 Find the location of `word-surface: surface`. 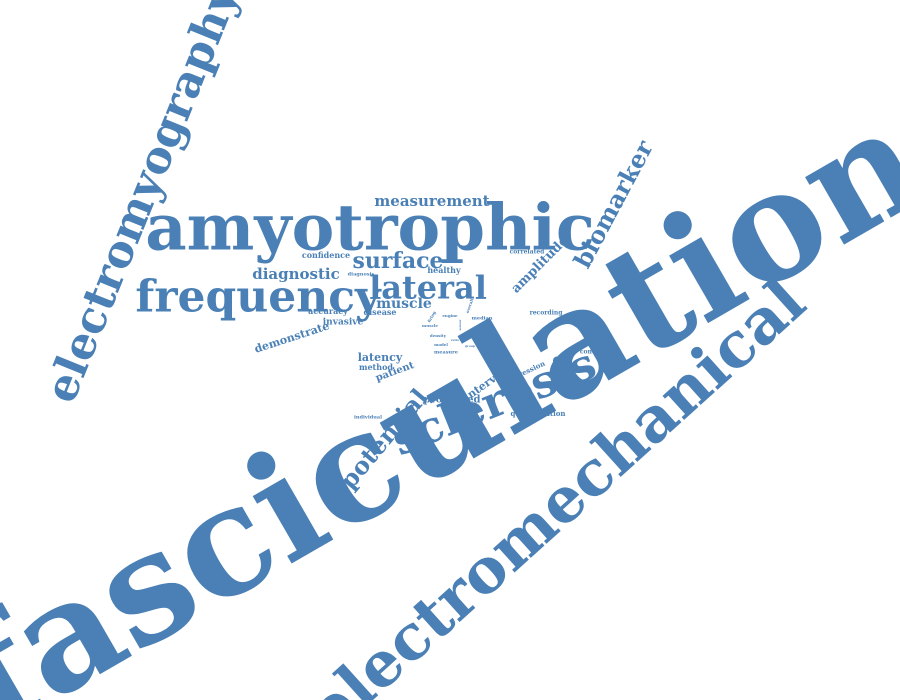

word-surface: surface is located at coordinates (397, 261).